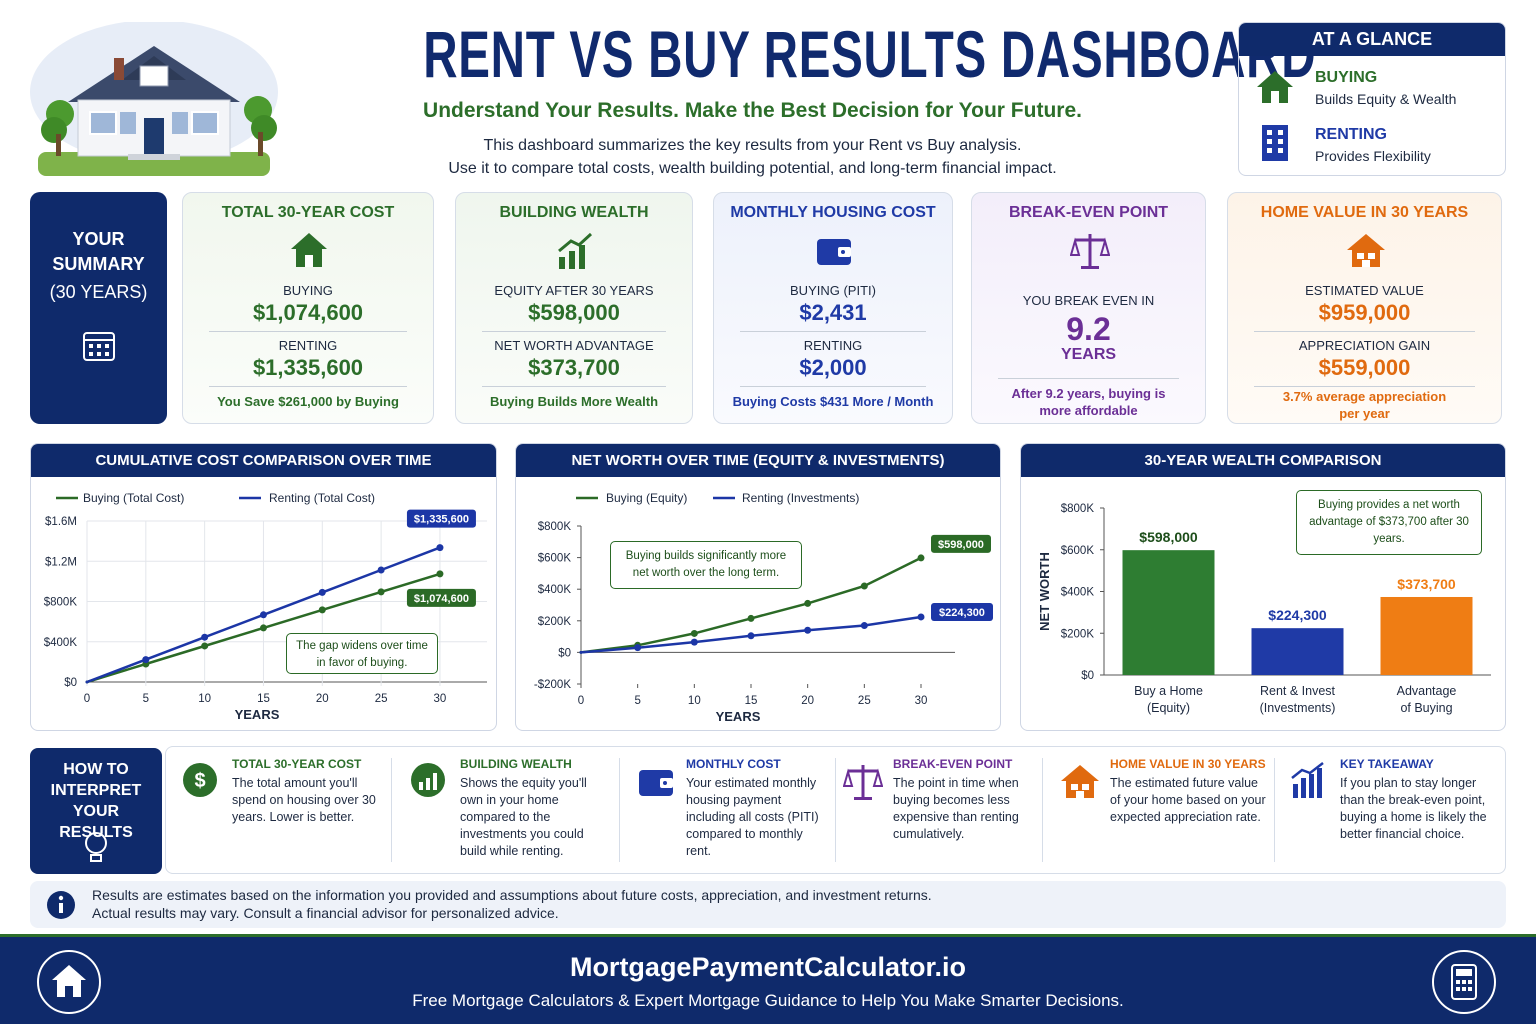 The width and height of the screenshot is (1536, 1024). Describe the element at coordinates (98, 239) in the screenshot. I see `summary-label: YOUR` at that location.